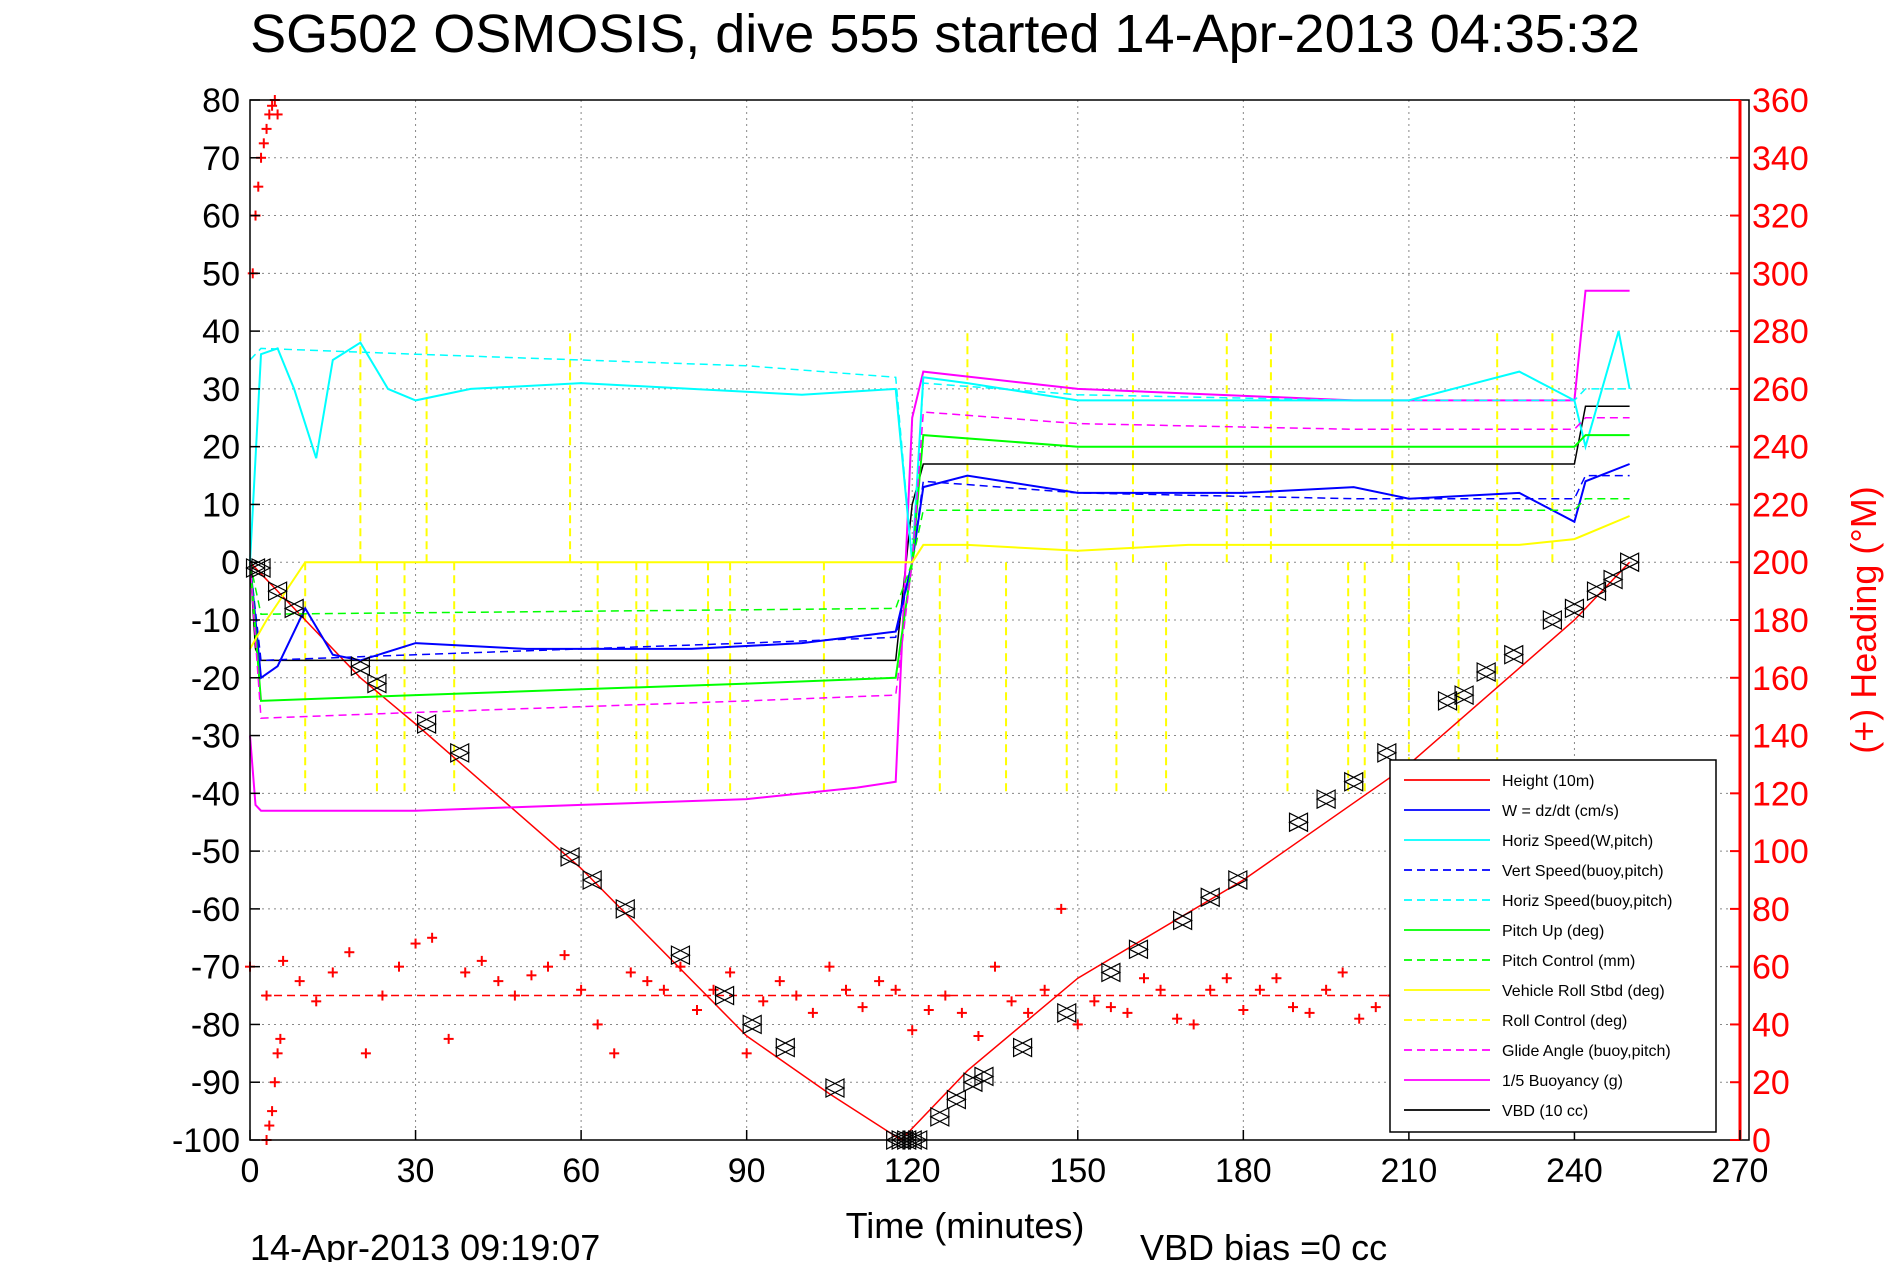 This screenshot has width=1891, height=1262. What do you see at coordinates (581, 1171) in the screenshot?
I see `x-tick-label: 60` at bounding box center [581, 1171].